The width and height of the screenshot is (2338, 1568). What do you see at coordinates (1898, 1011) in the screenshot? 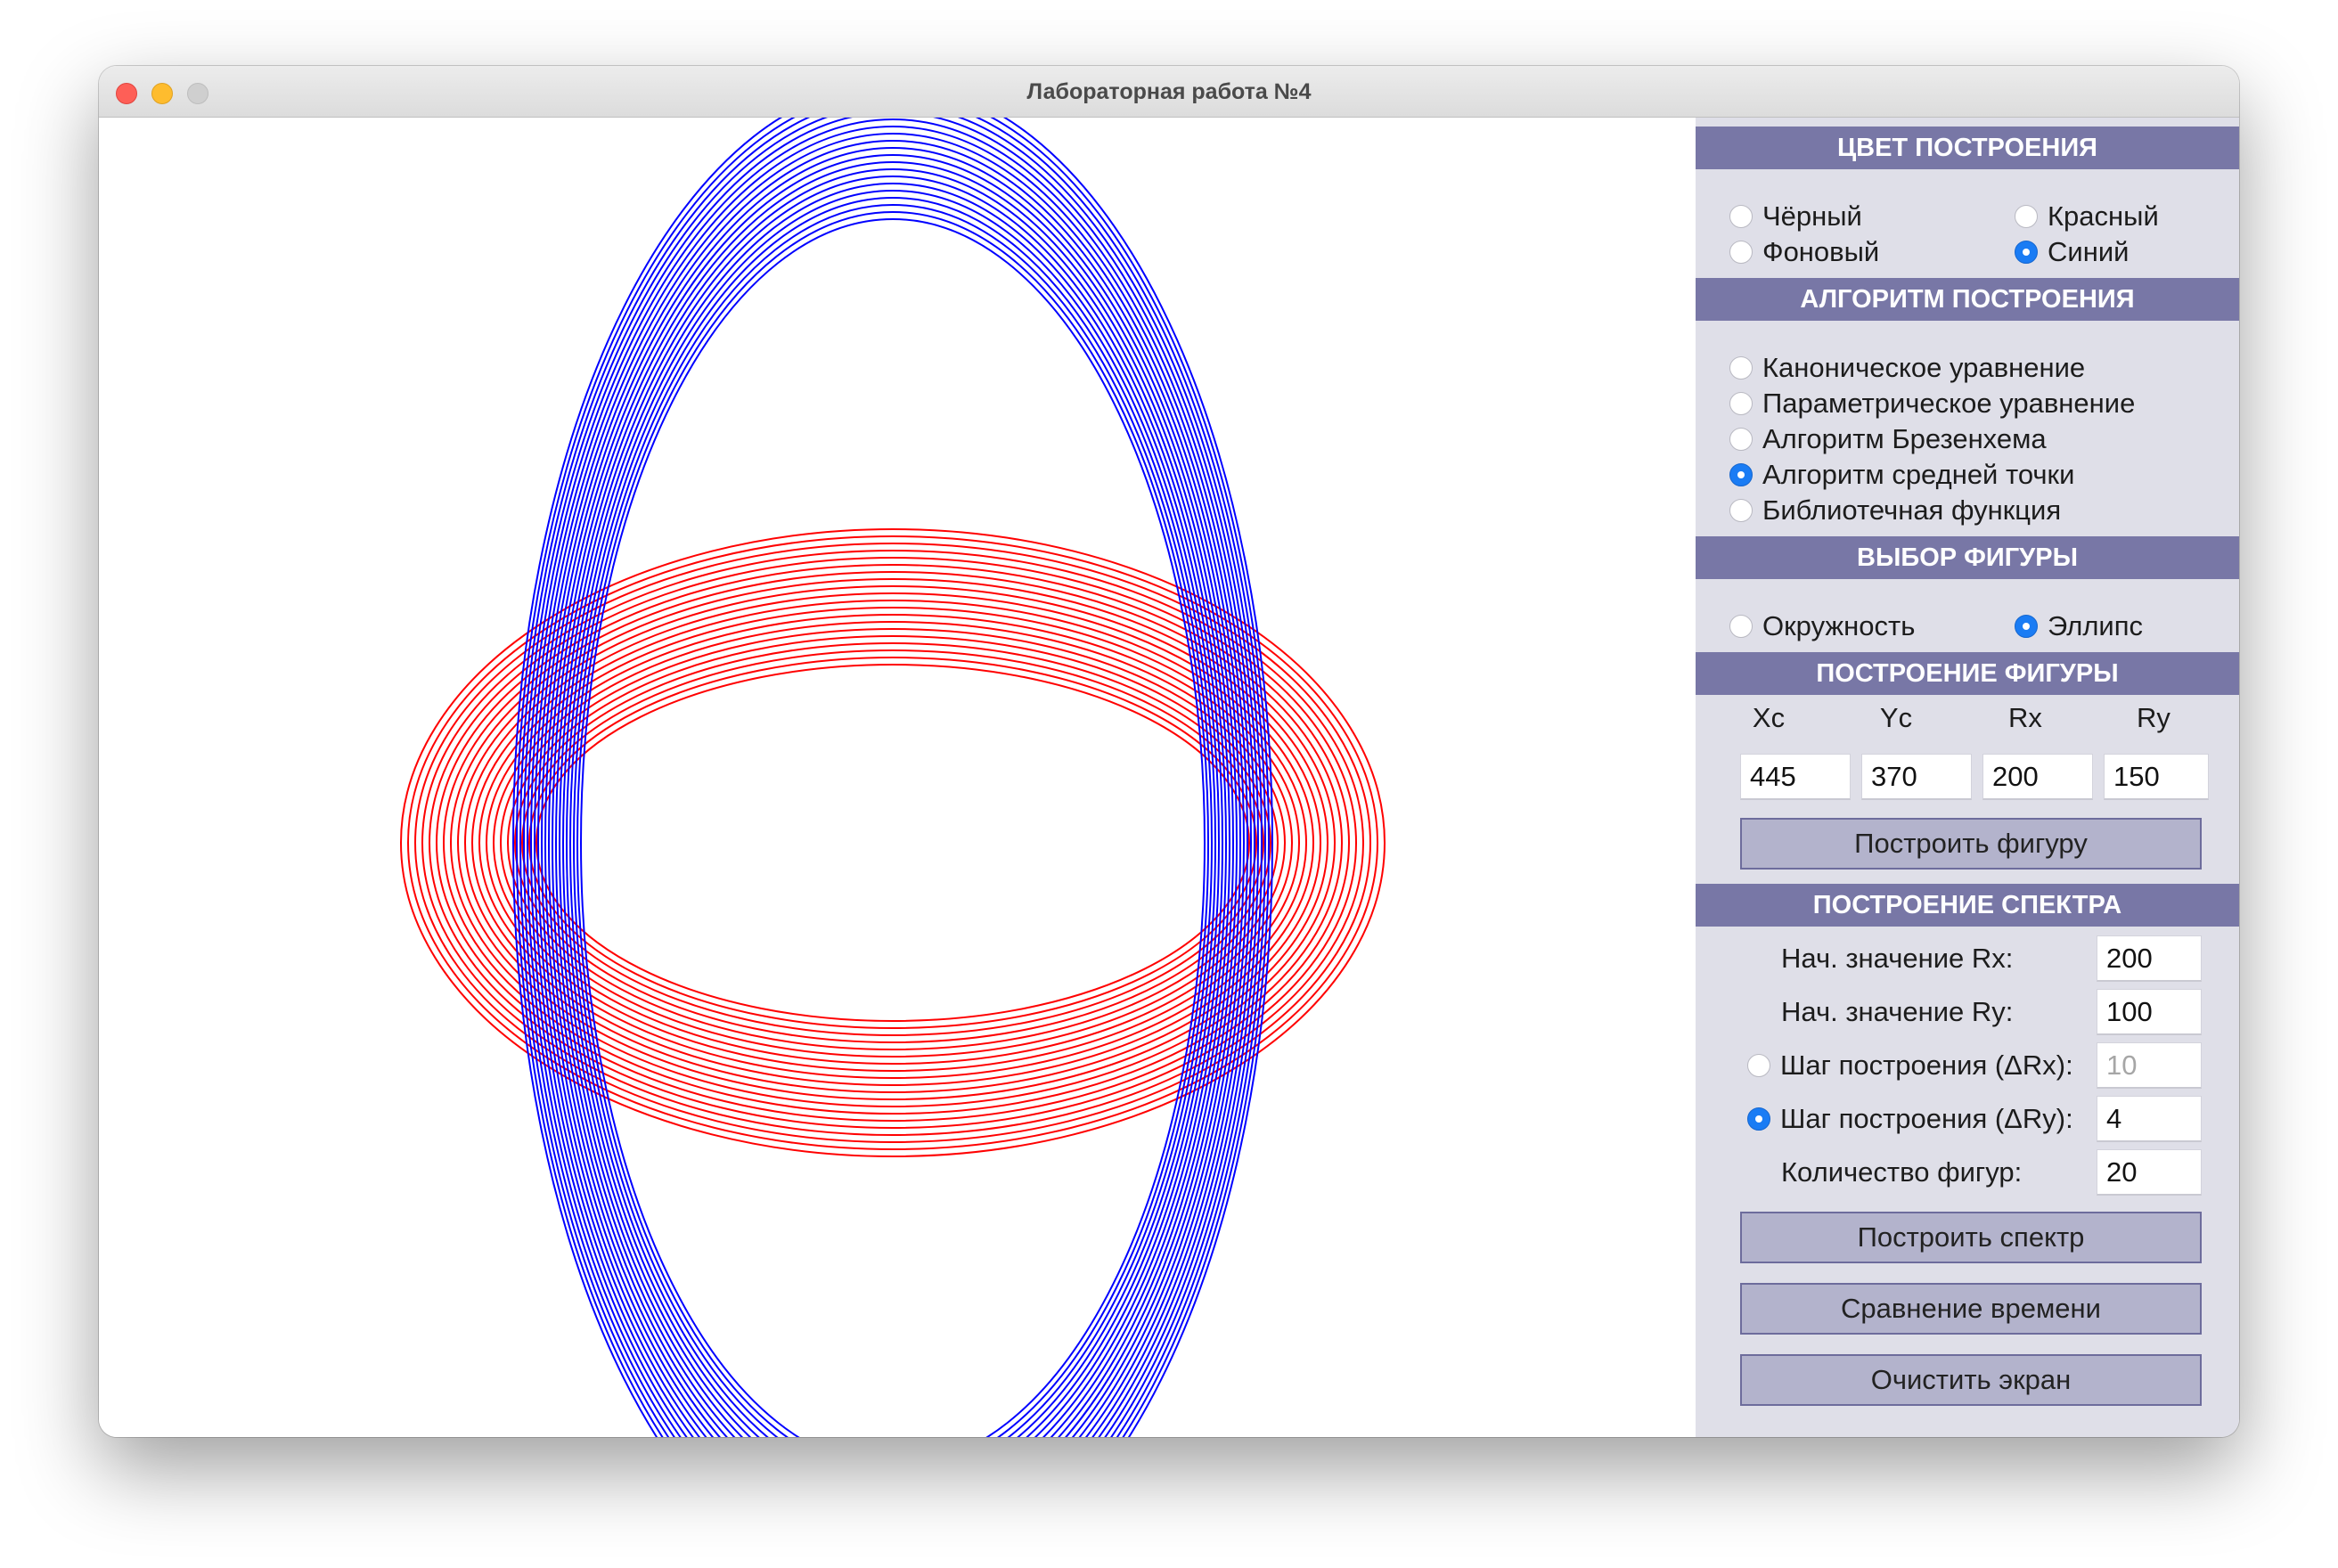
I see `start-ry-label: Нач. значение Ry:` at bounding box center [1898, 1011].